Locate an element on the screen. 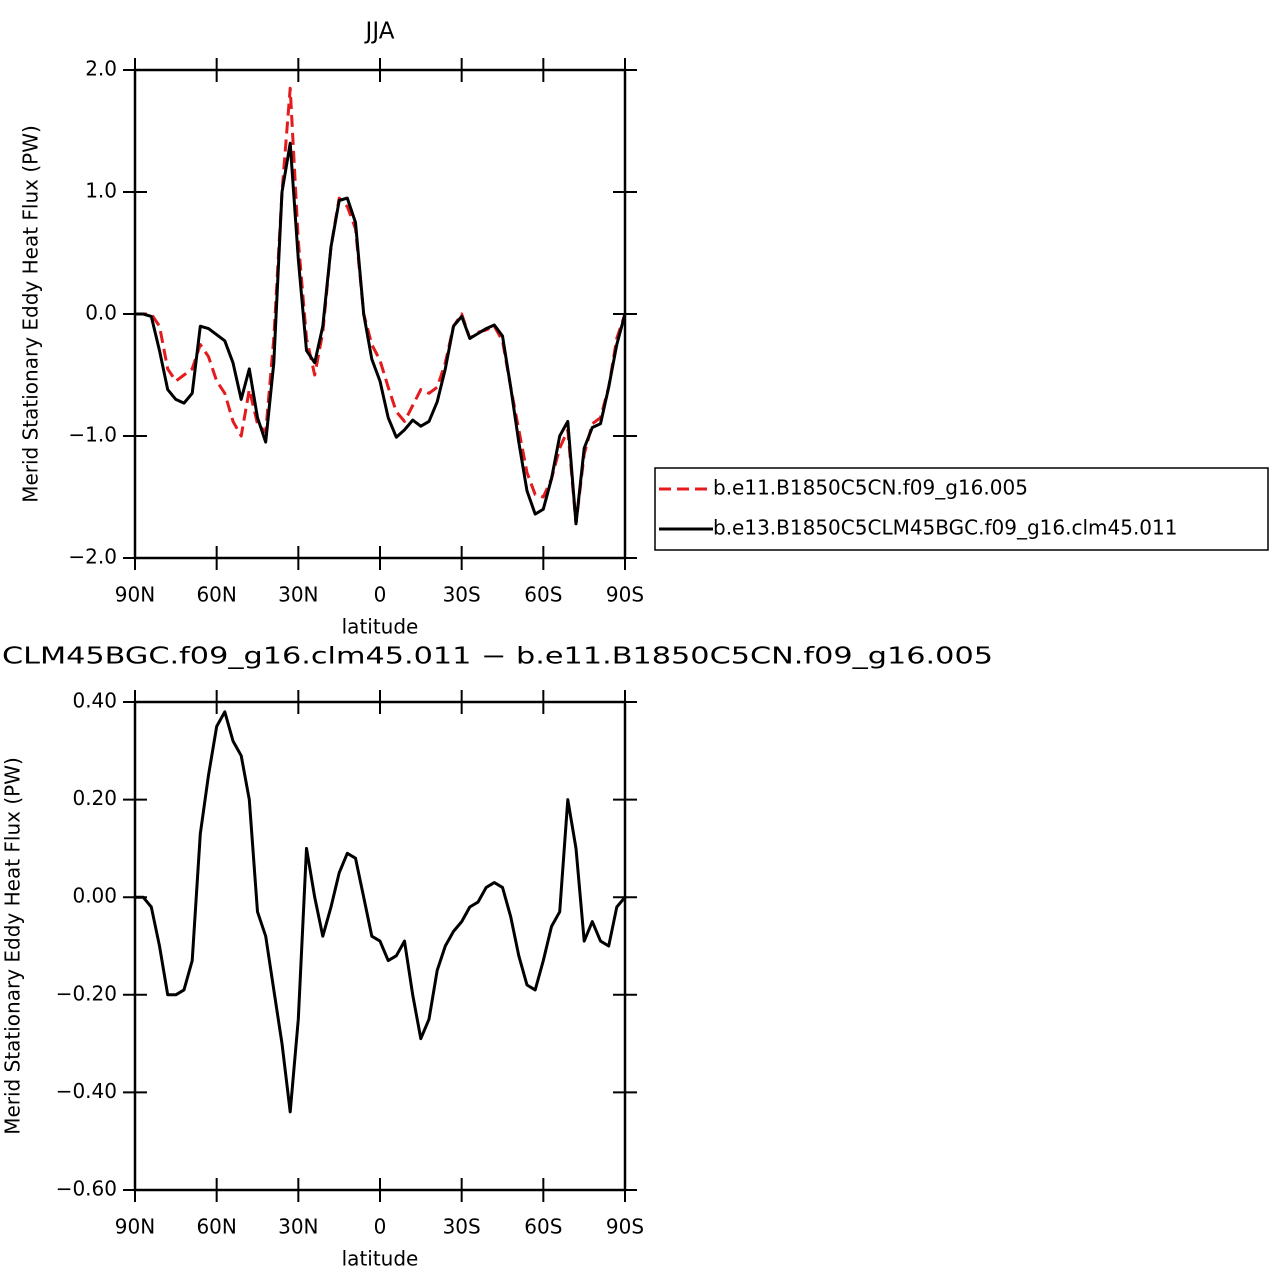  y-tick-label: 1.0 is located at coordinates (101, 191).